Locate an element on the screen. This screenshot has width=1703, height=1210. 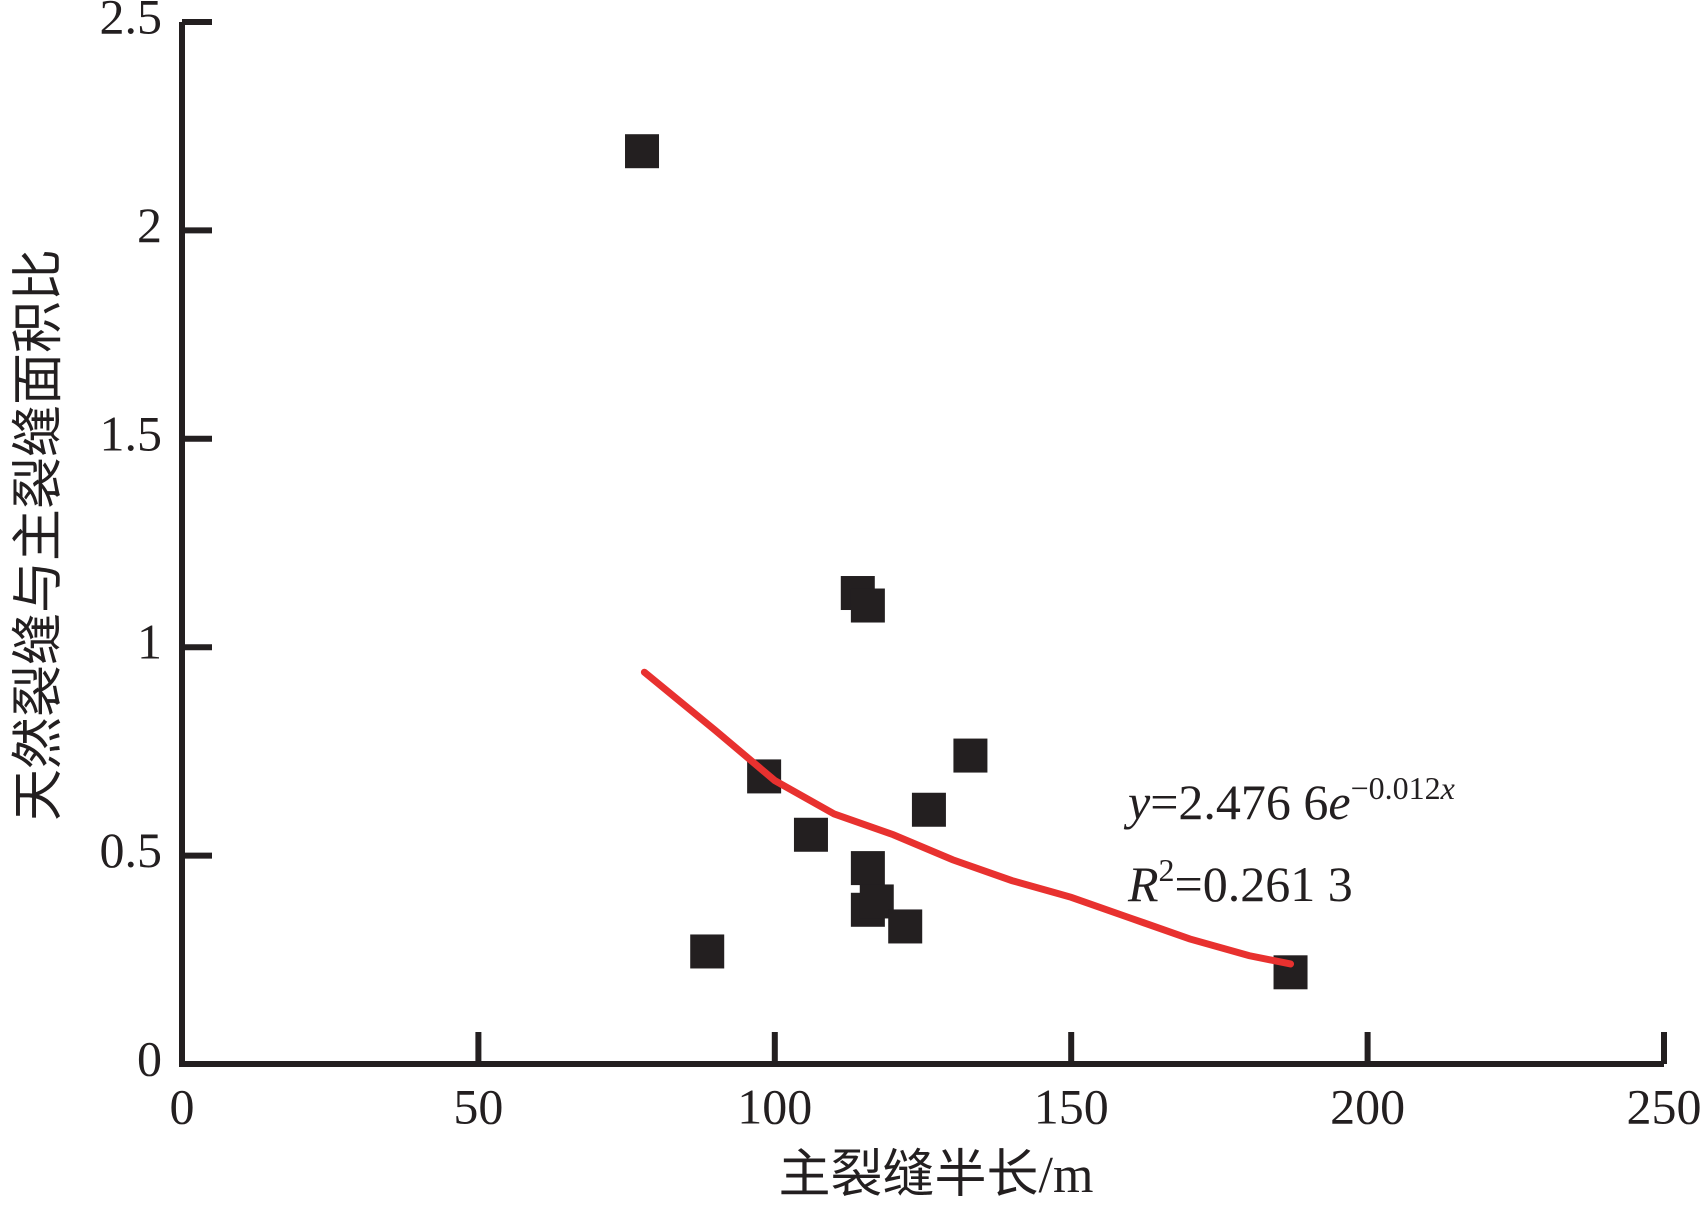
y-tick-label: 2.5 is located at coordinates (131, 22).